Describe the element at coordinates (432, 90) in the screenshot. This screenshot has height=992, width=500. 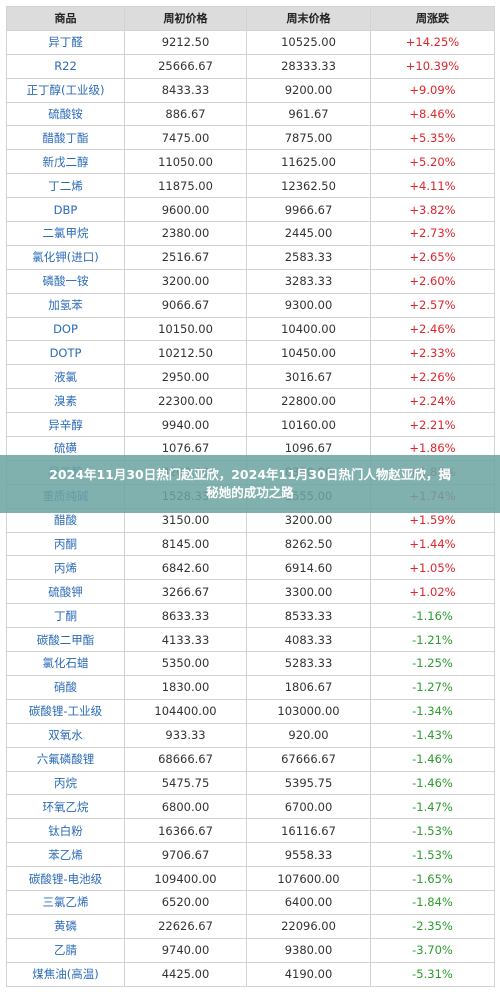
I see `weekly-change-cell: +9.09%` at that location.